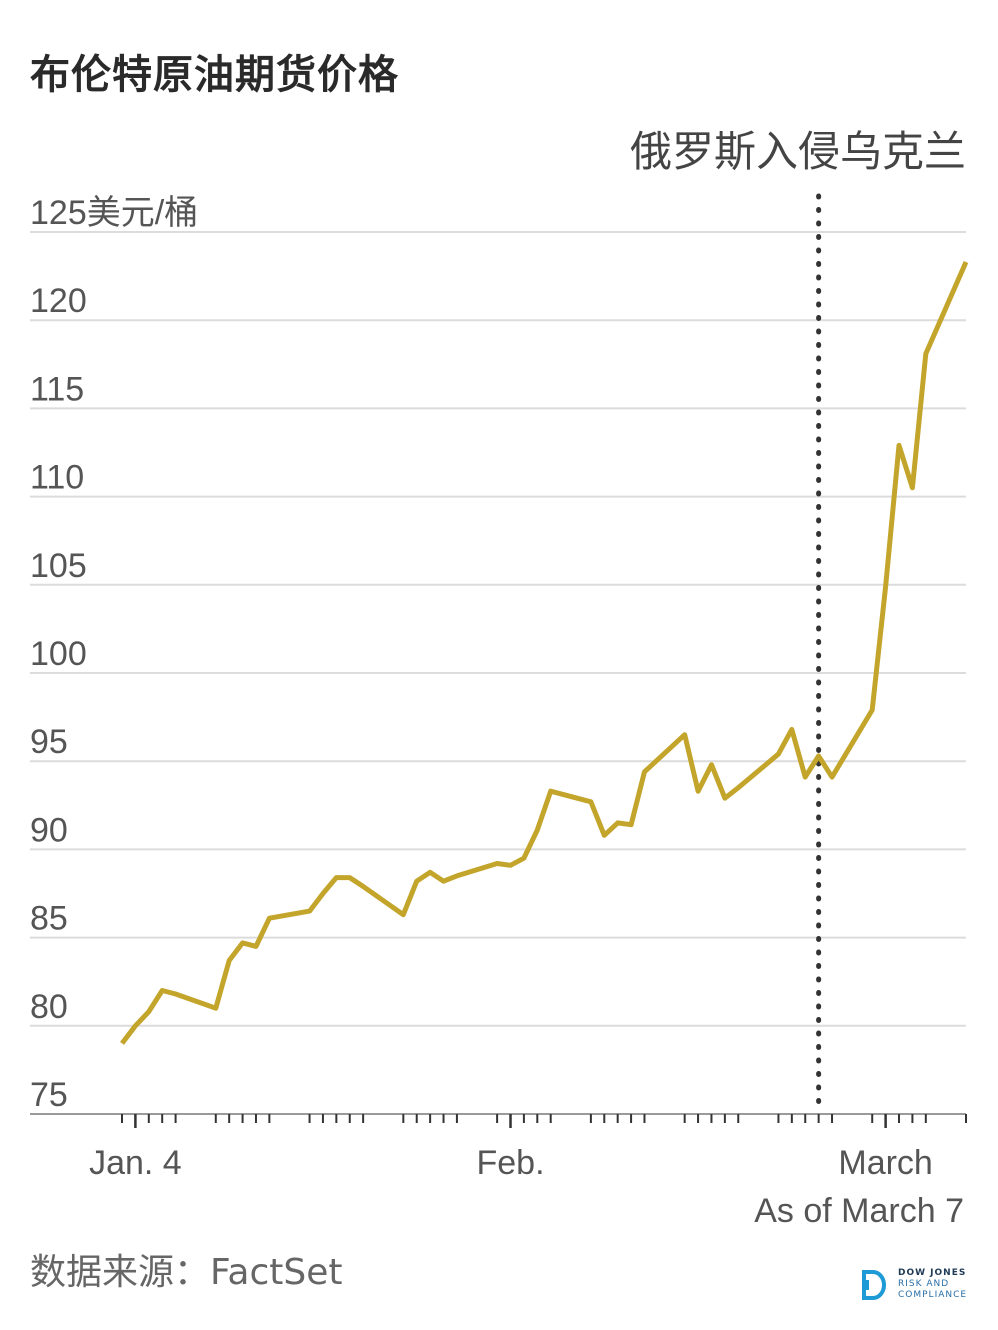 The width and height of the screenshot is (998, 1330). I want to click on y-tick-label: 75, so click(49, 1095).